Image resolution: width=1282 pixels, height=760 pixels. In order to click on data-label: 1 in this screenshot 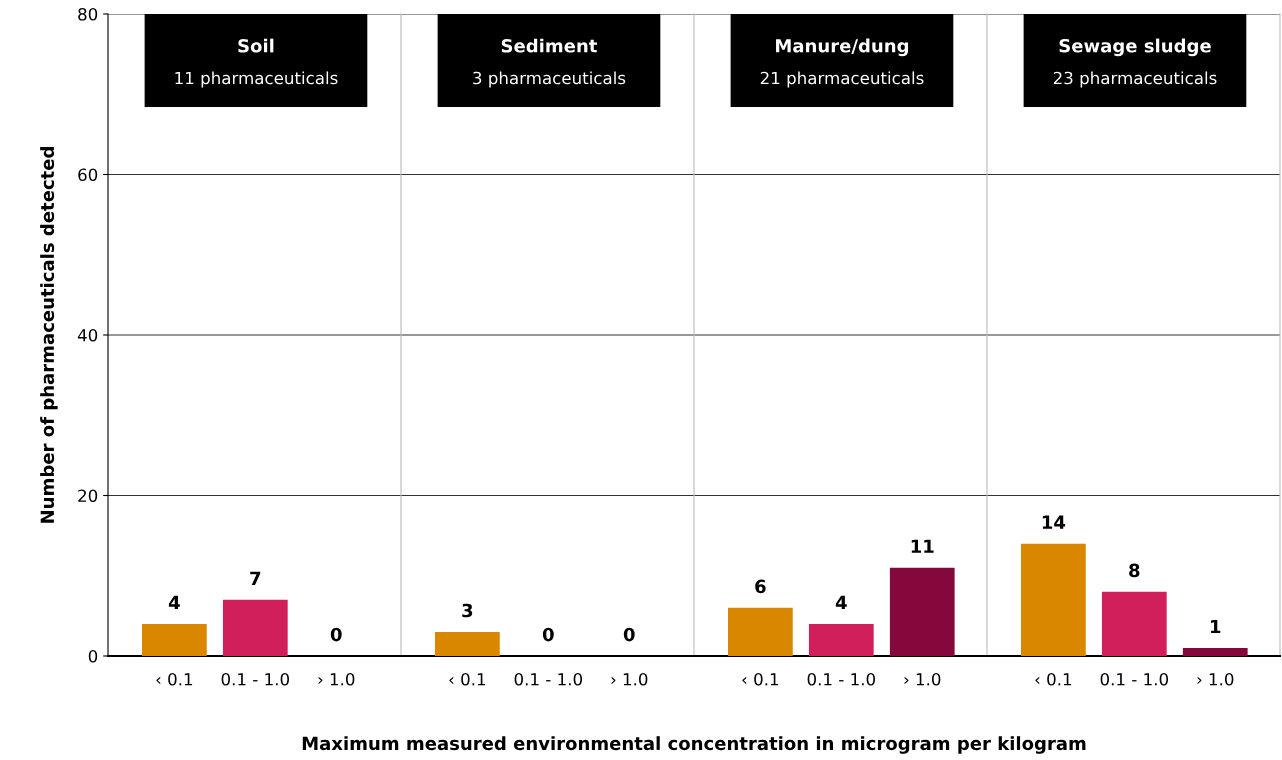, I will do `click(1216, 626)`.